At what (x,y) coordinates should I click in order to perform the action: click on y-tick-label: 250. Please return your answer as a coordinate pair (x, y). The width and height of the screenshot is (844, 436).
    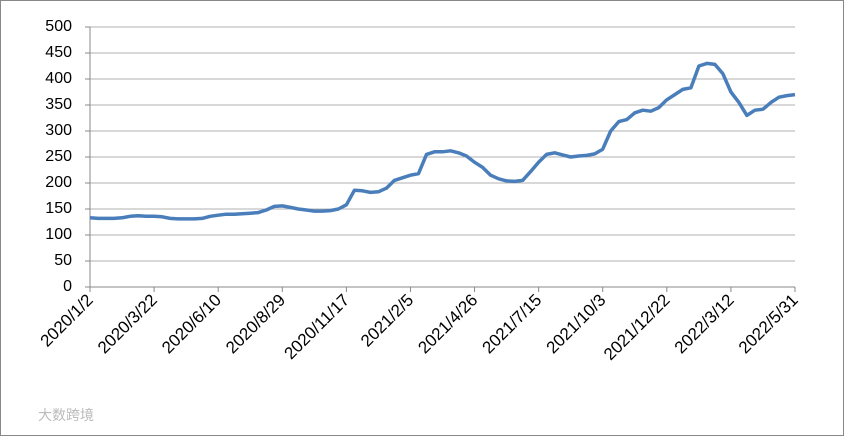
    Looking at the image, I should click on (58, 156).